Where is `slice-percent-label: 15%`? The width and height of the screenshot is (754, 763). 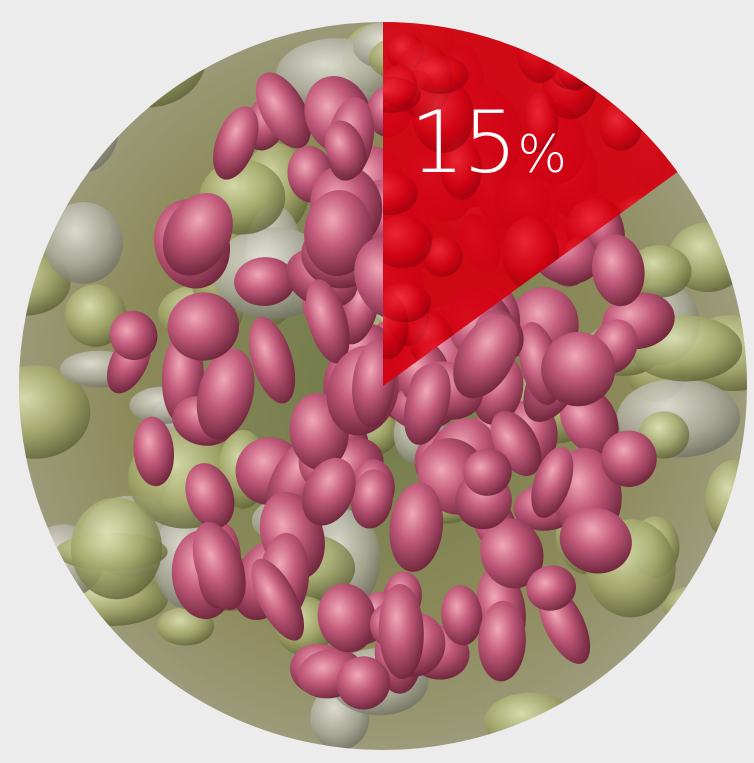
slice-percent-label: 15% is located at coordinates (488, 143).